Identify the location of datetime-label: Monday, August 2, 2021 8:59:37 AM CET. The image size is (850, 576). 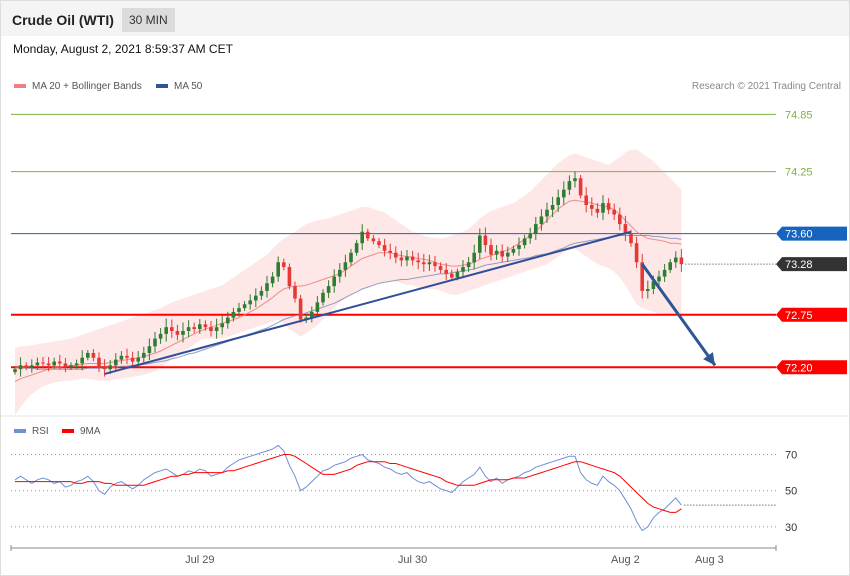
(123, 49).